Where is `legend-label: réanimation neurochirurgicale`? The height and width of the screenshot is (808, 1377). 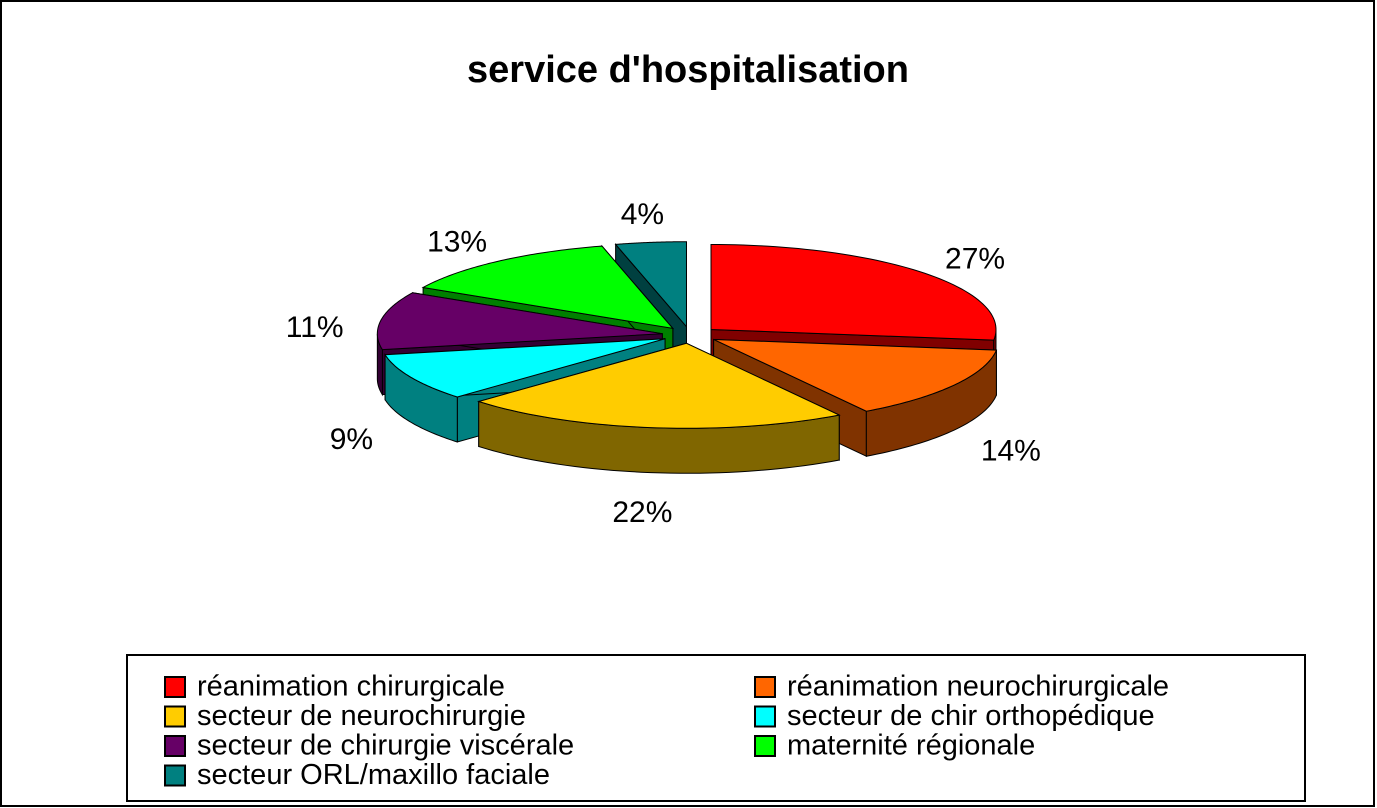
legend-label: réanimation neurochirurgicale is located at coordinates (978, 687).